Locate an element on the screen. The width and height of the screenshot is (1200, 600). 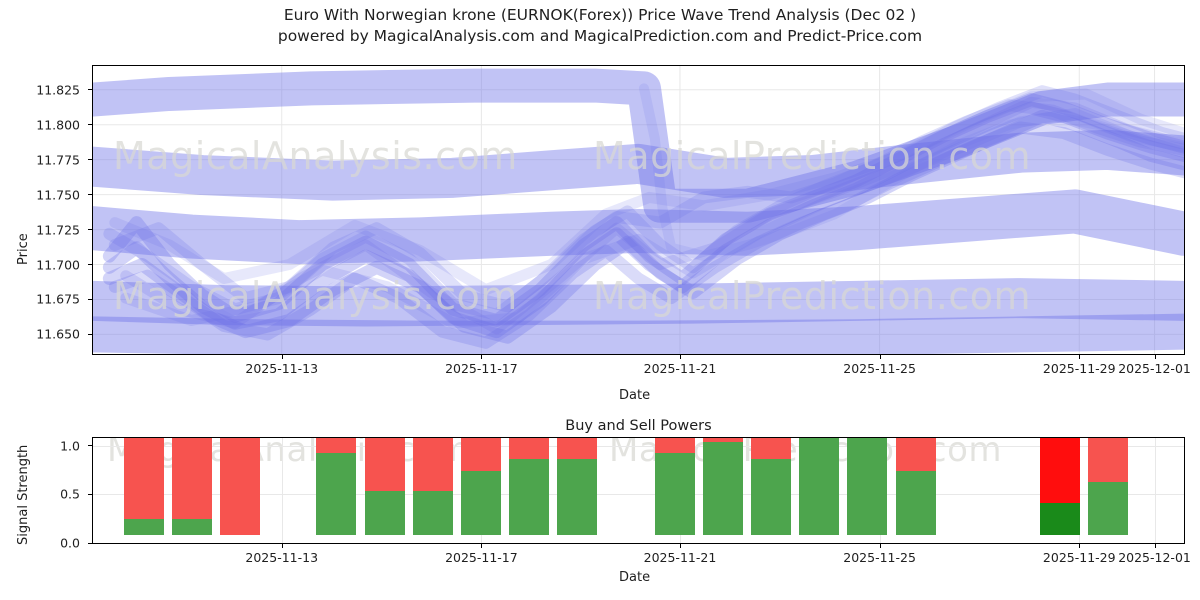
signal-x-tick-label: 2025-11-17 is located at coordinates (481, 557).